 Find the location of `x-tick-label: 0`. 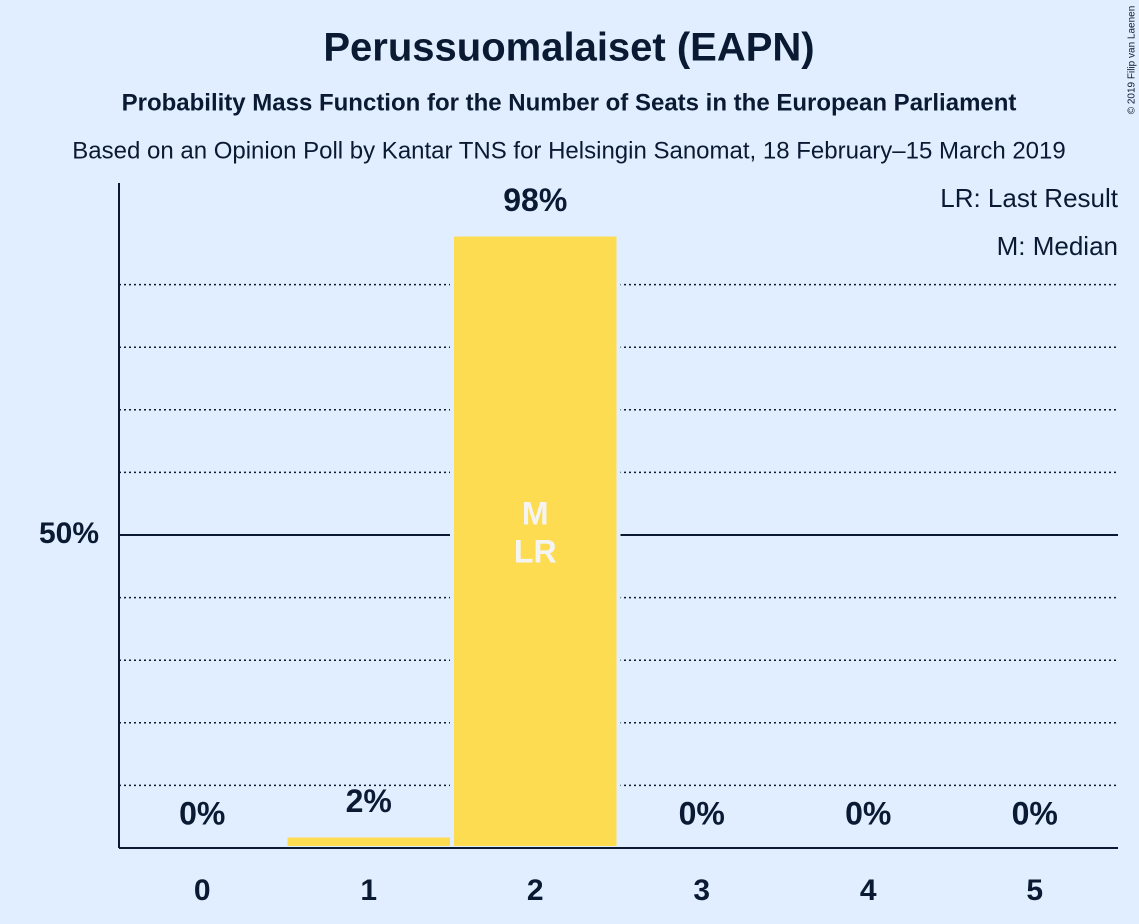

x-tick-label: 0 is located at coordinates (202, 890).